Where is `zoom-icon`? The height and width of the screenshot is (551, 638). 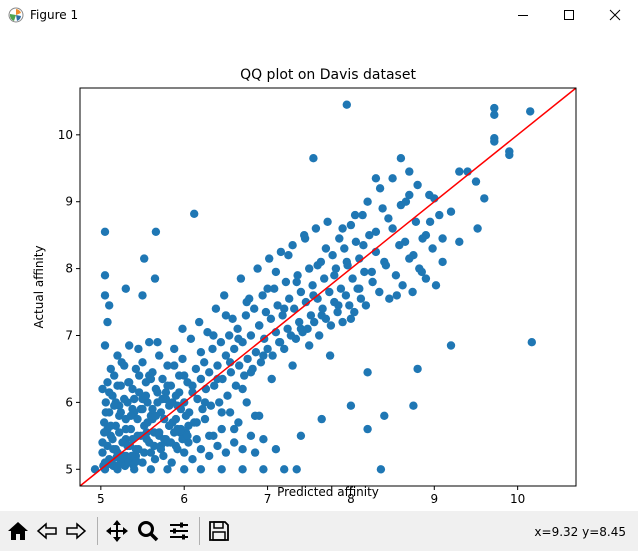
zoom-icon is located at coordinates (148, 531).